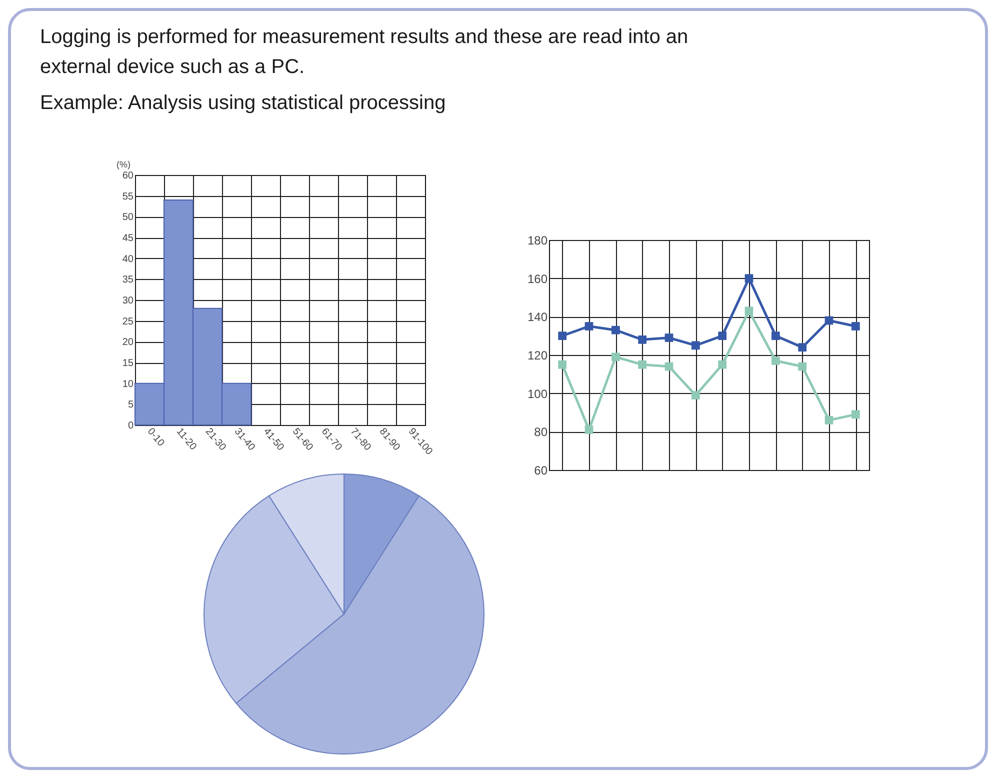 This screenshot has width=1000, height=783. Describe the element at coordinates (128, 218) in the screenshot. I see `y-tick-label: 50` at that location.